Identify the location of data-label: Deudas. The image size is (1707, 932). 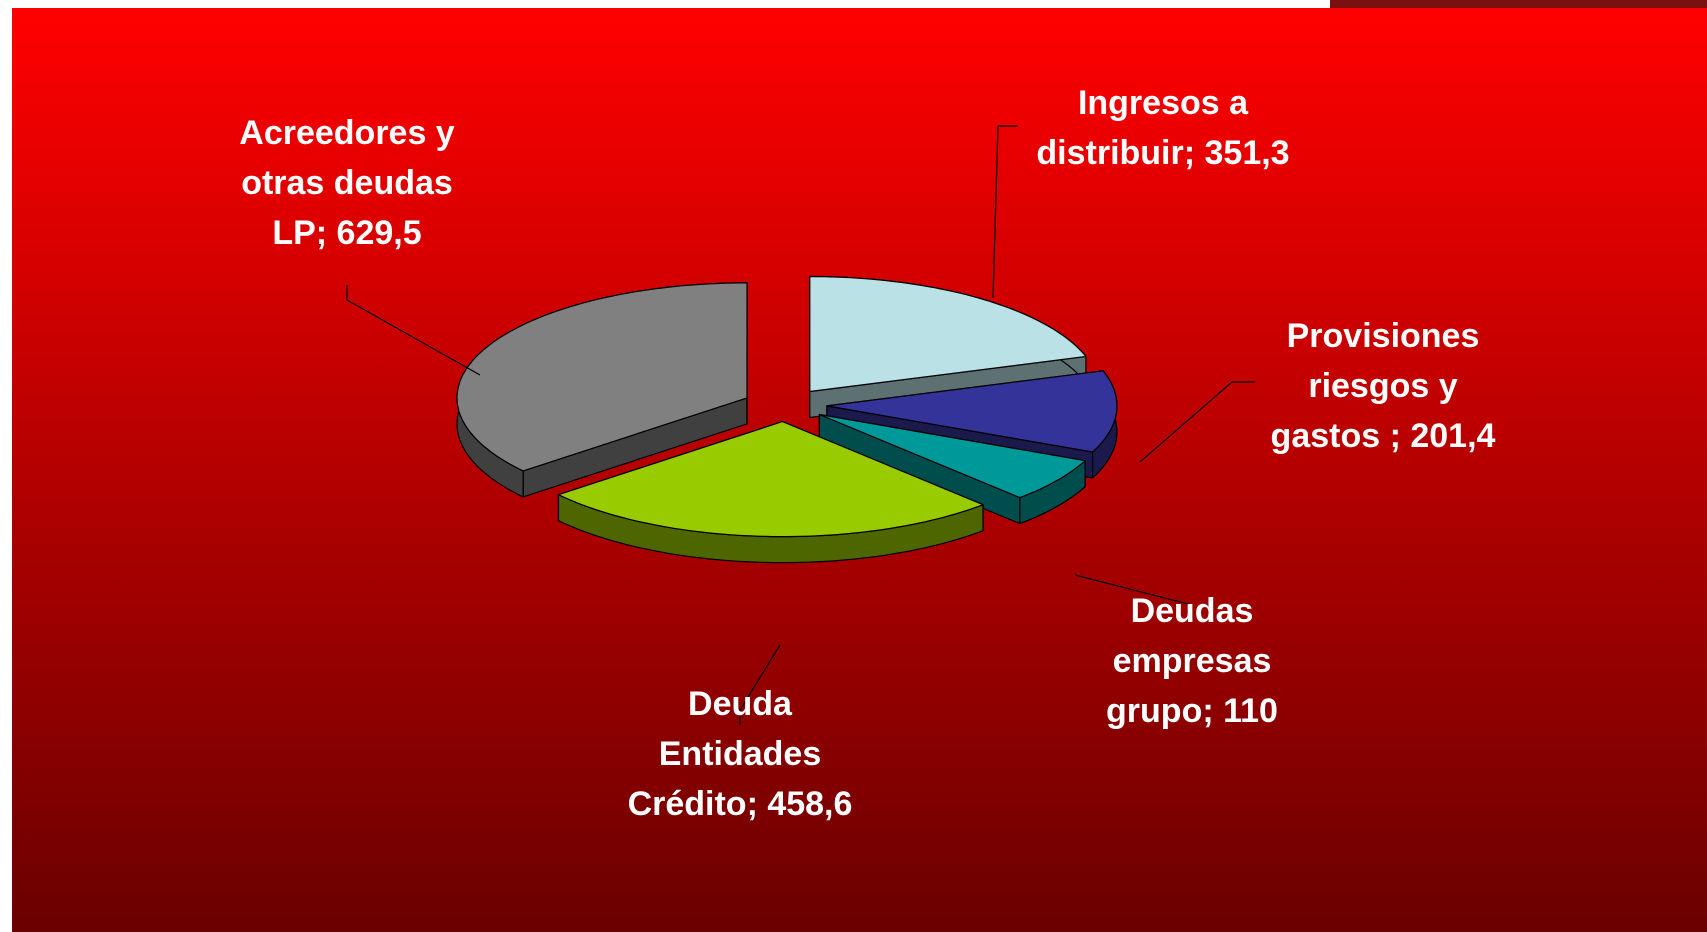
(1192, 611).